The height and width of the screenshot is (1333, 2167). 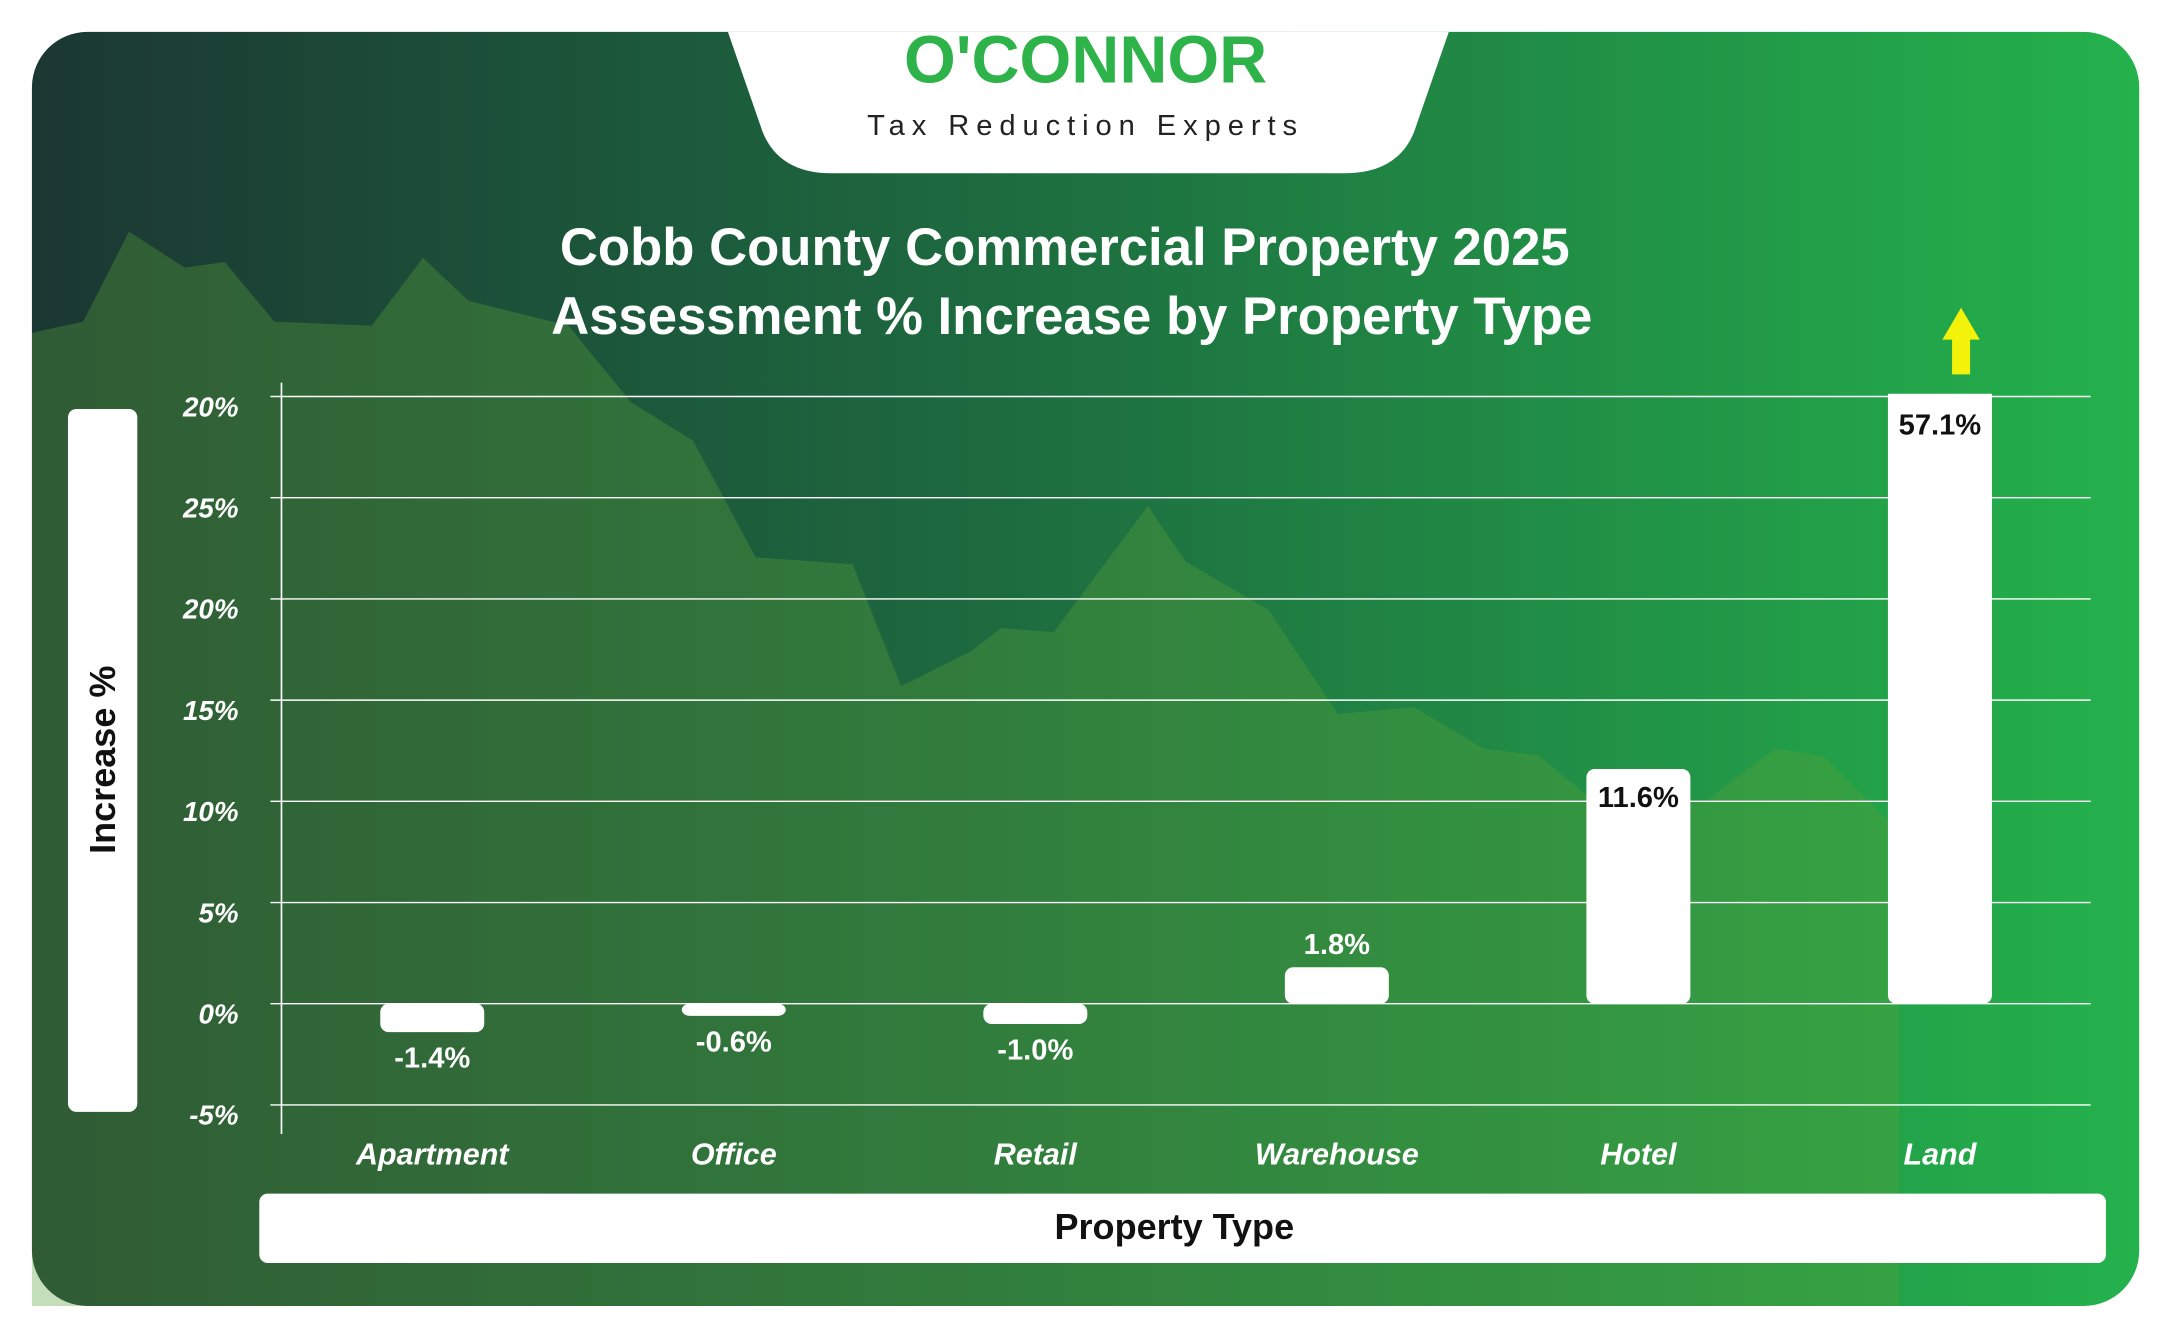 What do you see at coordinates (1035, 1050) in the screenshot?
I see `value-label: -1.0%` at bounding box center [1035, 1050].